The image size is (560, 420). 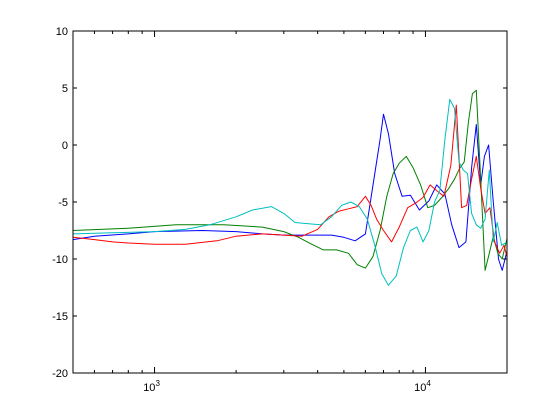 What do you see at coordinates (60, 317) in the screenshot?
I see `y-tick-label: -15` at bounding box center [60, 317].